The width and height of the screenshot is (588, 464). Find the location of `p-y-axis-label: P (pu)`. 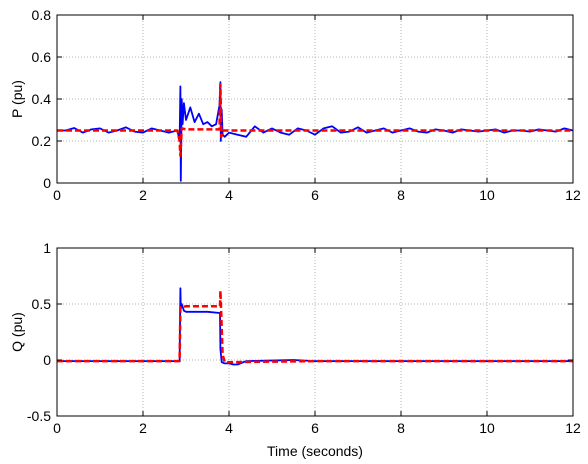

p-y-axis-label: P (pu) is located at coordinates (17, 99).